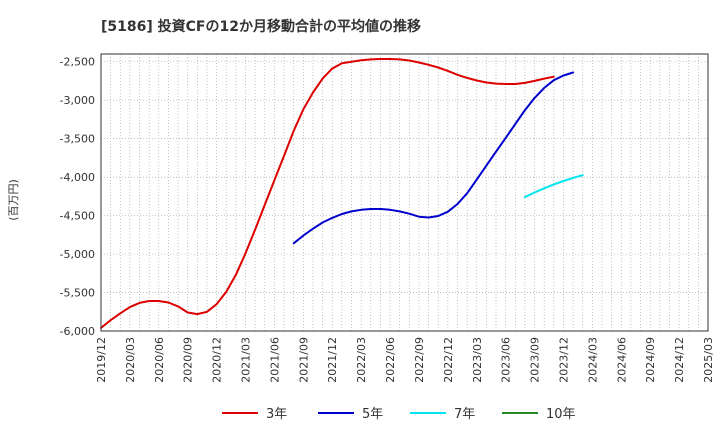 This screenshot has height=440, width=720. I want to click on x-tick-label: 2024/06, so click(621, 360).